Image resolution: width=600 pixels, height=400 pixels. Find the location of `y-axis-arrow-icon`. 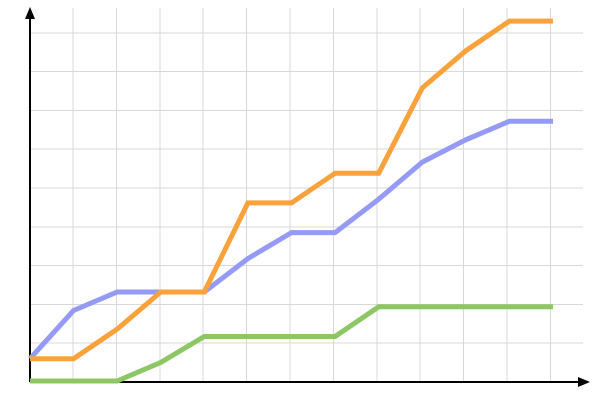

y-axis-arrow-icon is located at coordinates (30, 13).